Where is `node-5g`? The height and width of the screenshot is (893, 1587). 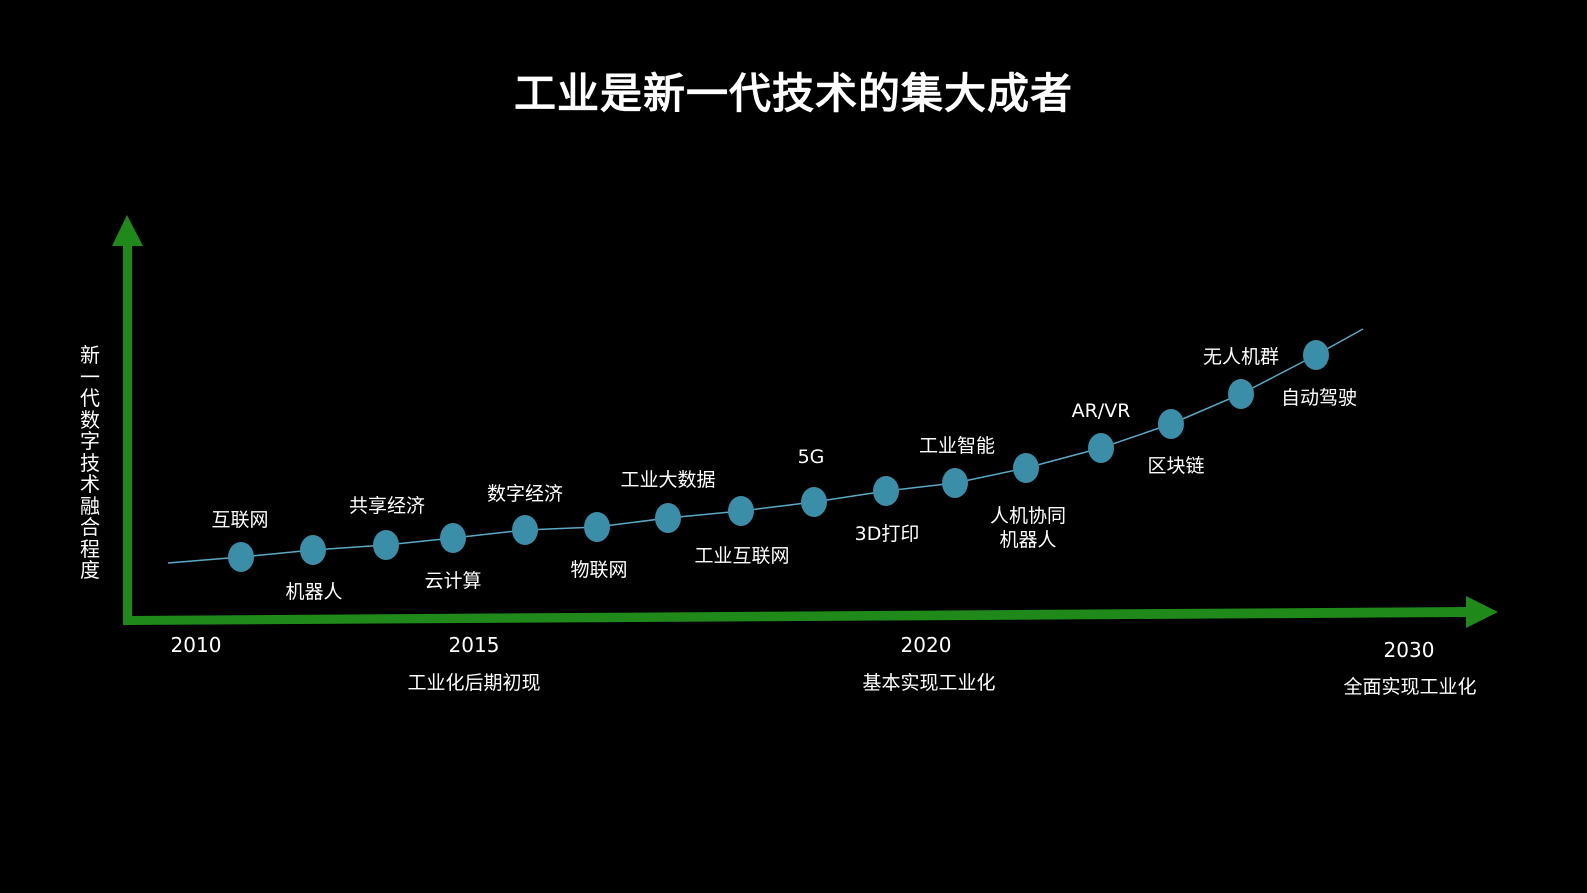
node-5g is located at coordinates (814, 502).